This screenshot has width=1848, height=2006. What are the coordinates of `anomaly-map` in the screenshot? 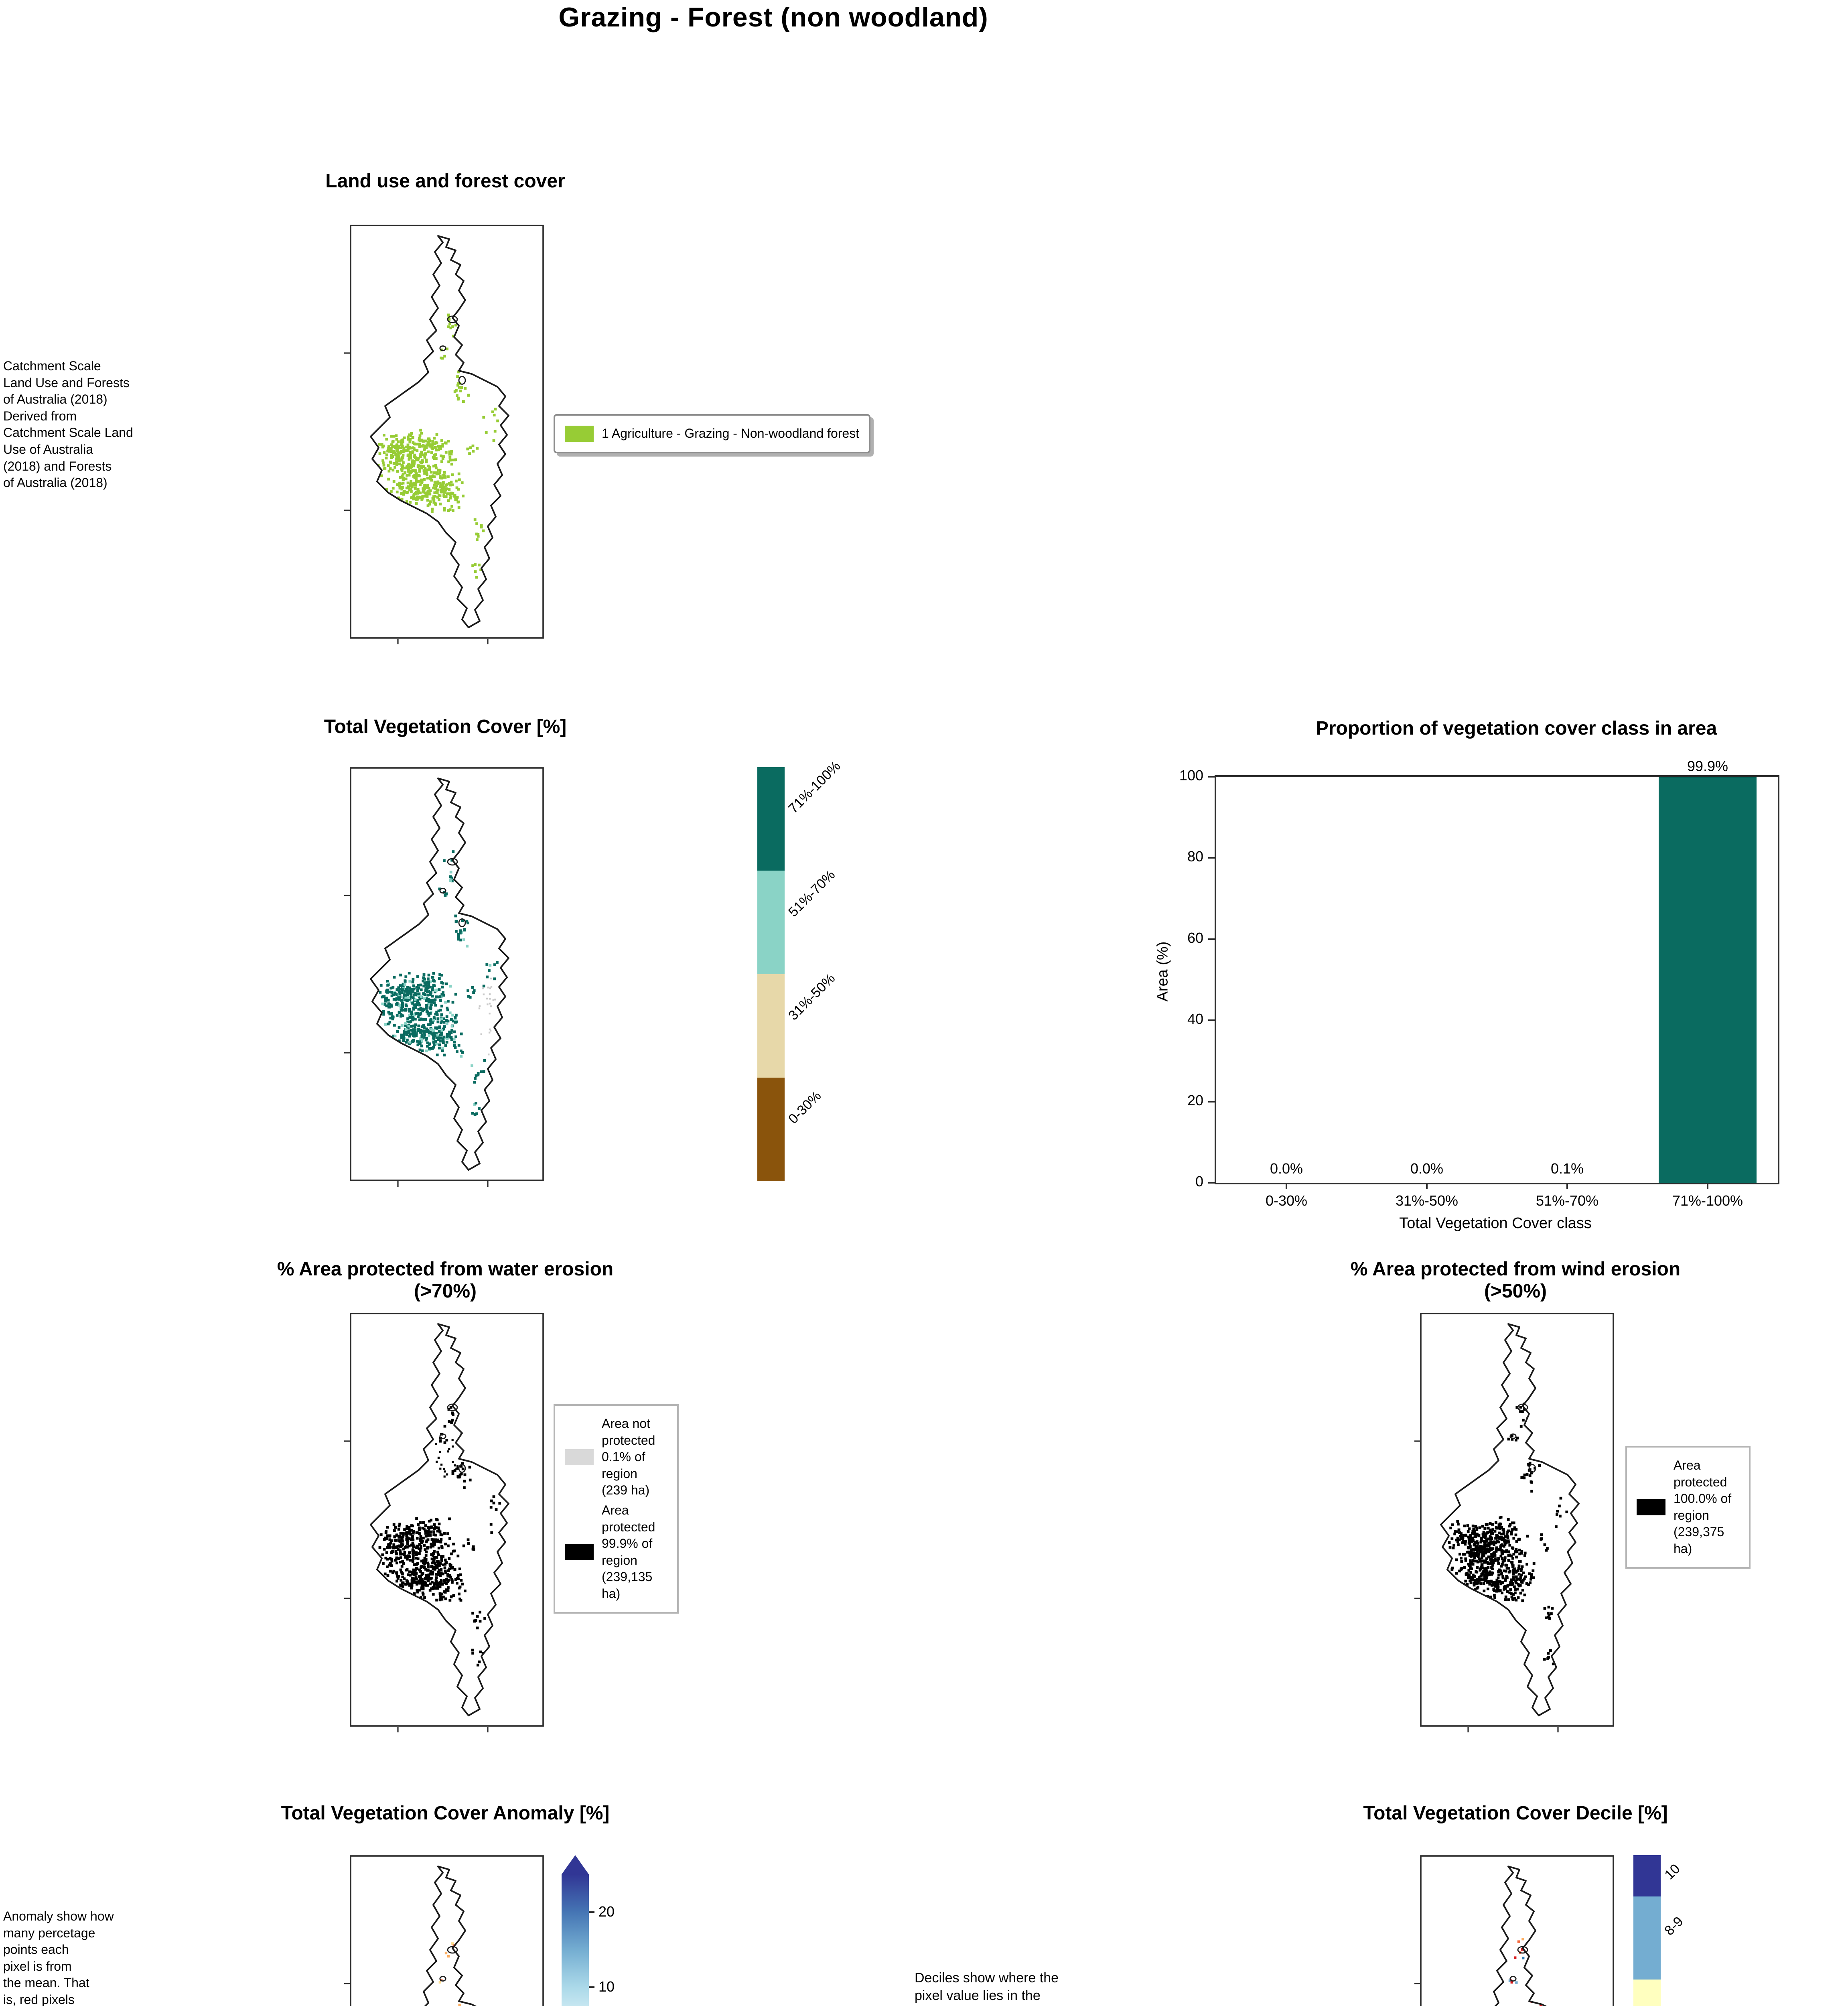 It's located at (443, 1930).